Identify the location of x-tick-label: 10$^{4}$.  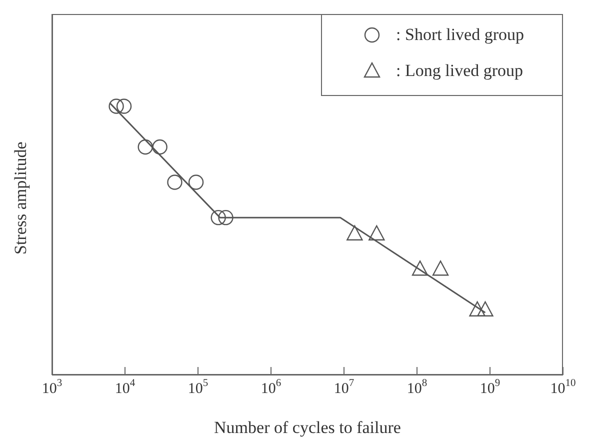
(125, 387).